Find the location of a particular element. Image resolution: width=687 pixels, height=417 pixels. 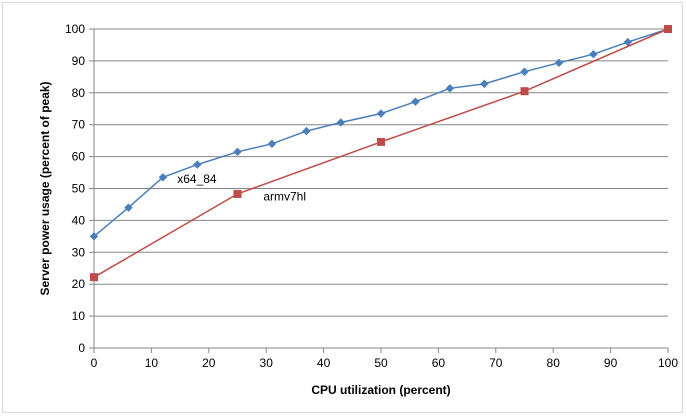

y-tick-label: 0 is located at coordinates (81, 348).